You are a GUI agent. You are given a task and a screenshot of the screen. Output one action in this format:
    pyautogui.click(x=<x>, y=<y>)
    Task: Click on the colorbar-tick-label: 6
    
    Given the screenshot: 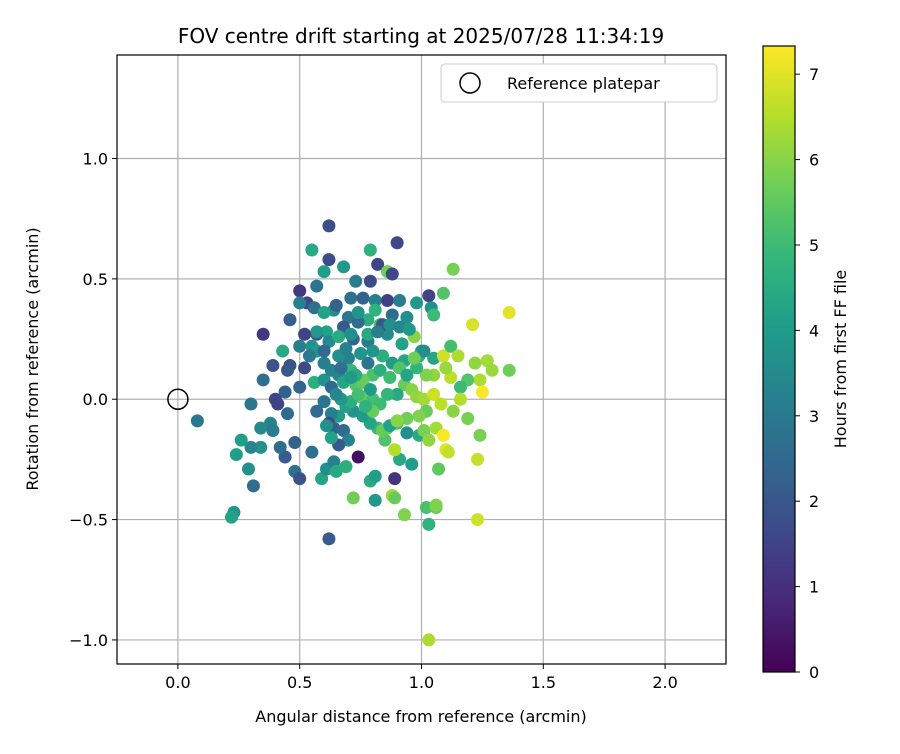 What is the action you would take?
    pyautogui.click(x=814, y=160)
    